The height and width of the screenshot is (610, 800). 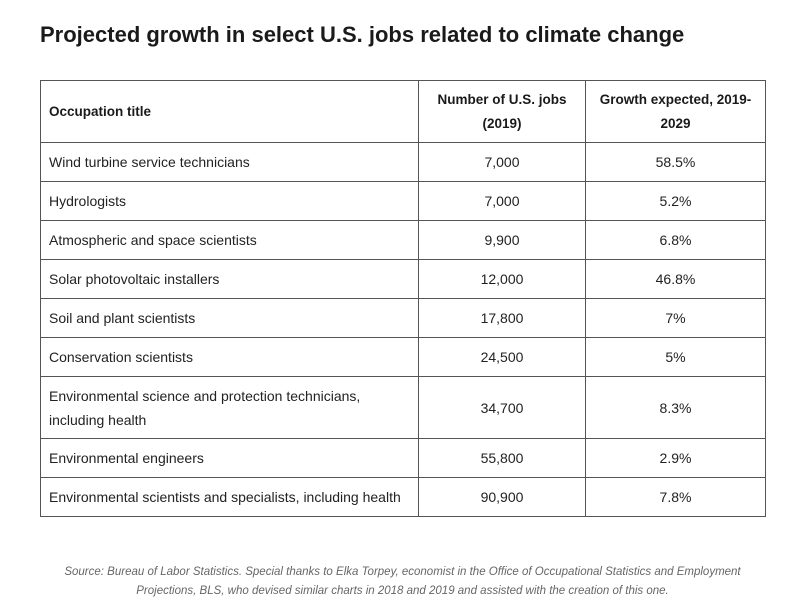 I want to click on header-cell: Growth expected, 2019-2029, so click(x=675, y=111).